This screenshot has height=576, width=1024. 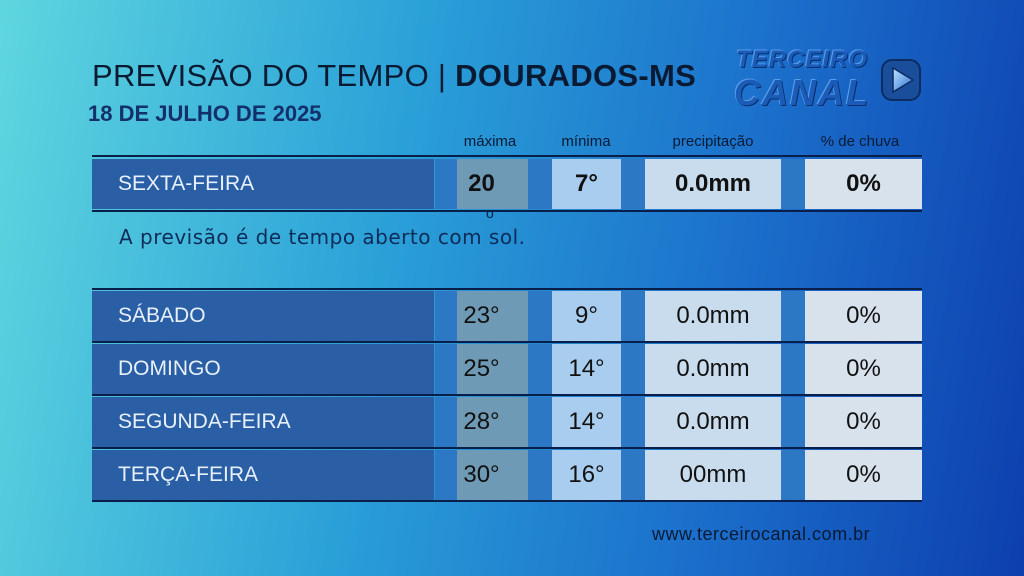 I want to click on forecast-max: 25°, so click(x=481, y=368).